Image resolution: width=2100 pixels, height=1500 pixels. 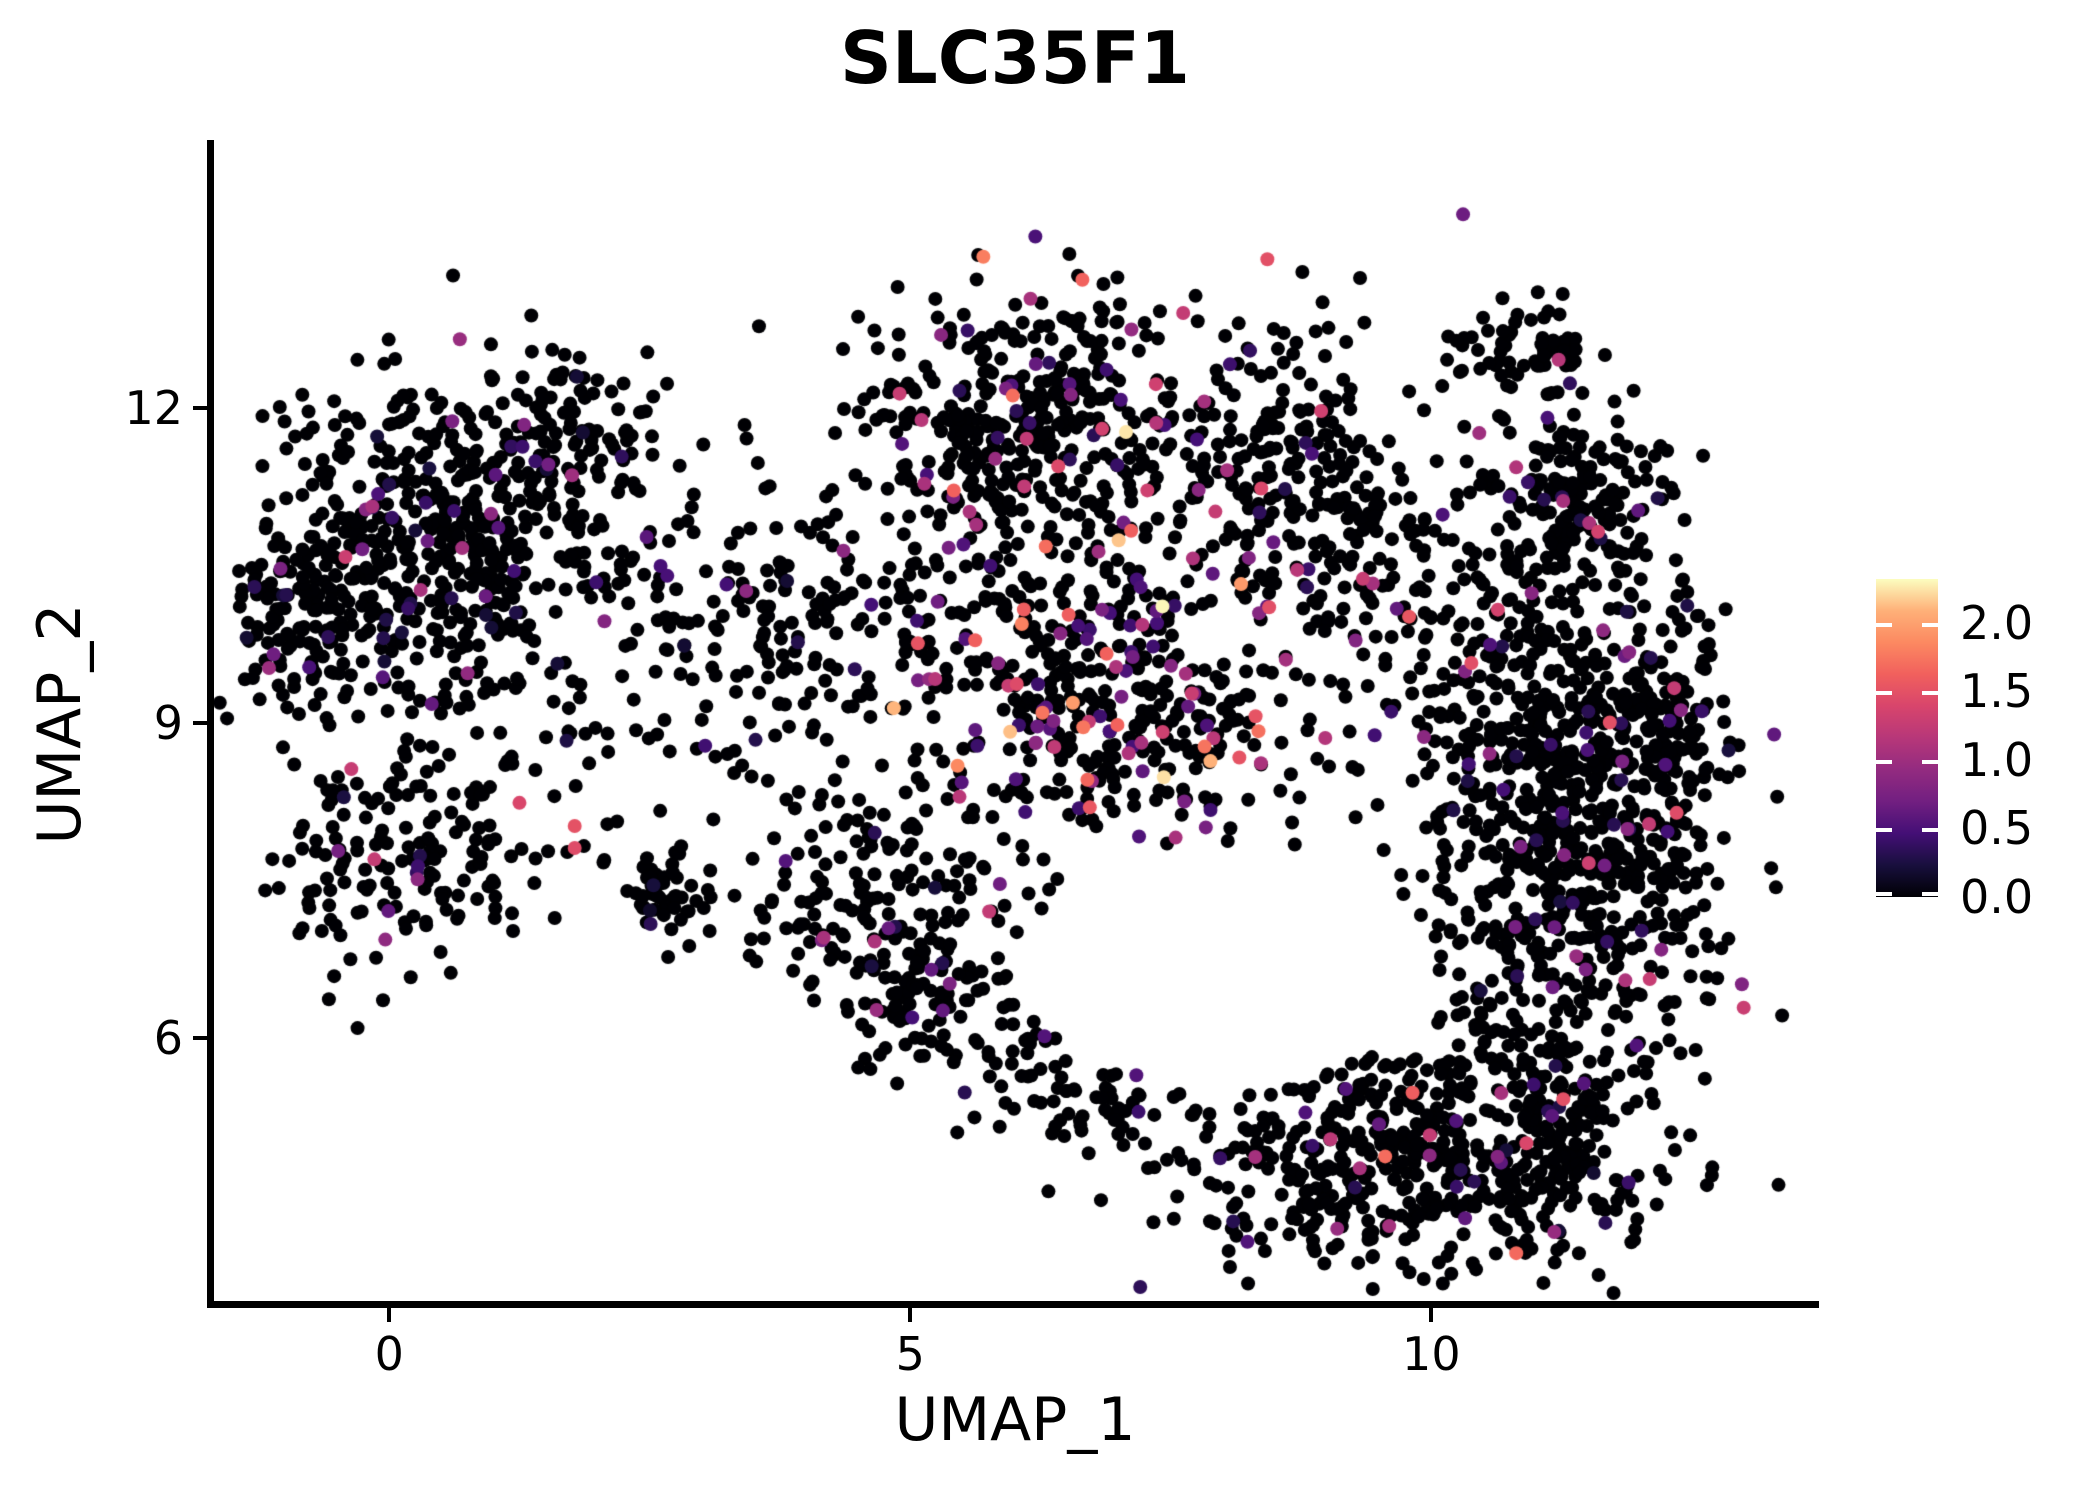 What do you see at coordinates (1997, 622) in the screenshot?
I see `colorbar-tick-label: 2.0` at bounding box center [1997, 622].